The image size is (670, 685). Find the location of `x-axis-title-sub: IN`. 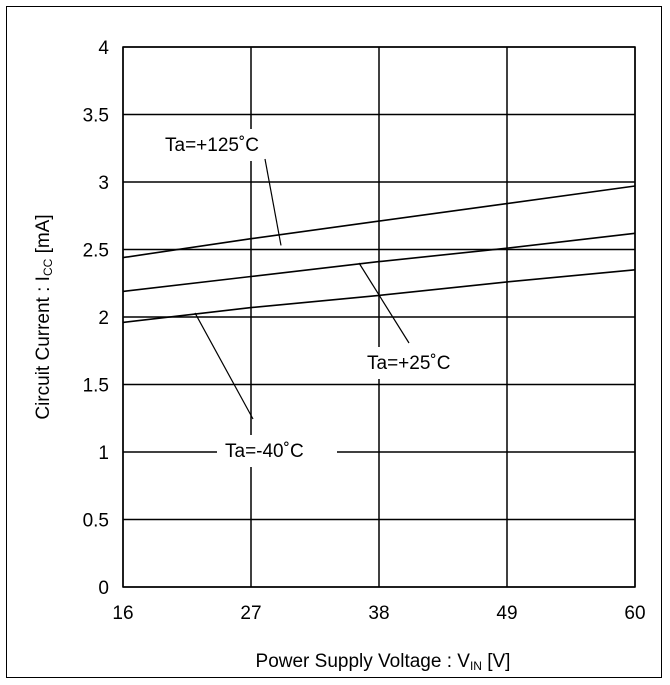

x-axis-title-sub: IN is located at coordinates (476, 666).